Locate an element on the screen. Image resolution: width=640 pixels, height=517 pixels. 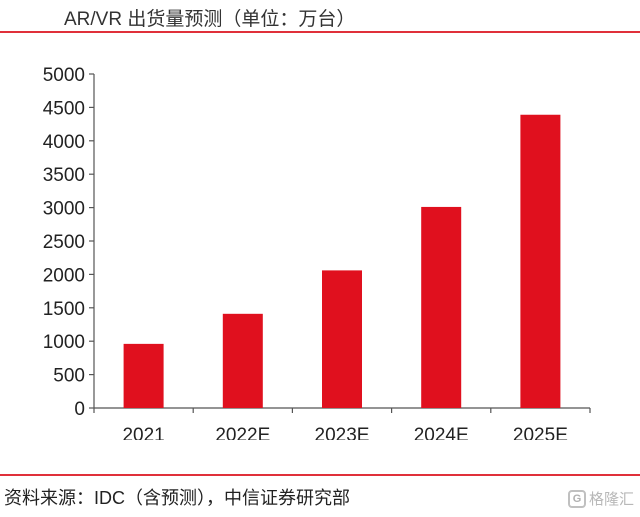
y-tick-label: 1000 is located at coordinates (64, 342).